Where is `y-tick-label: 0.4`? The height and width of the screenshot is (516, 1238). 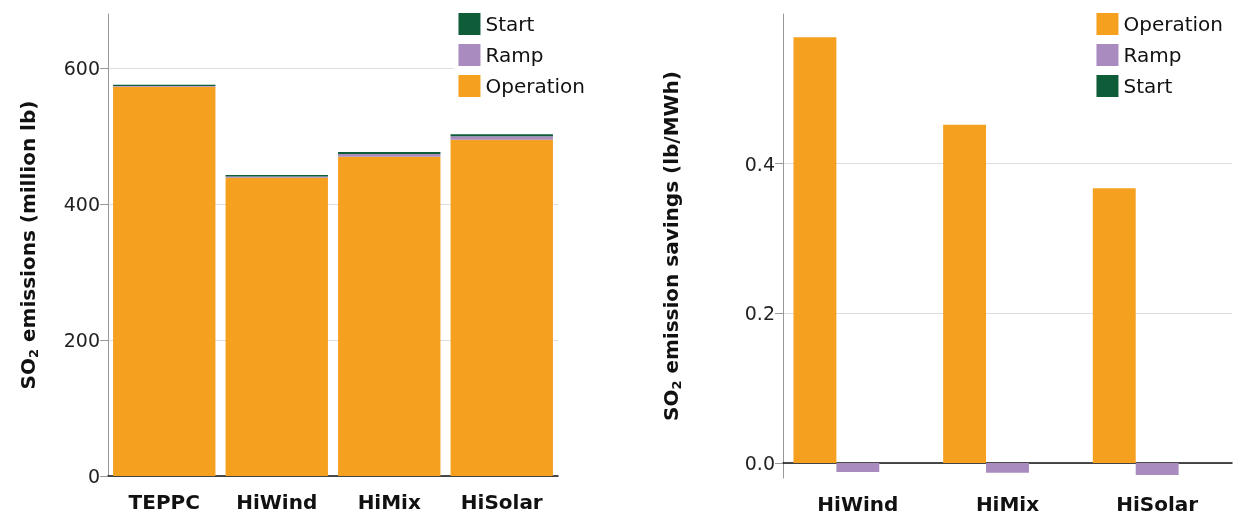 y-tick-label: 0.4 is located at coordinates (759, 163).